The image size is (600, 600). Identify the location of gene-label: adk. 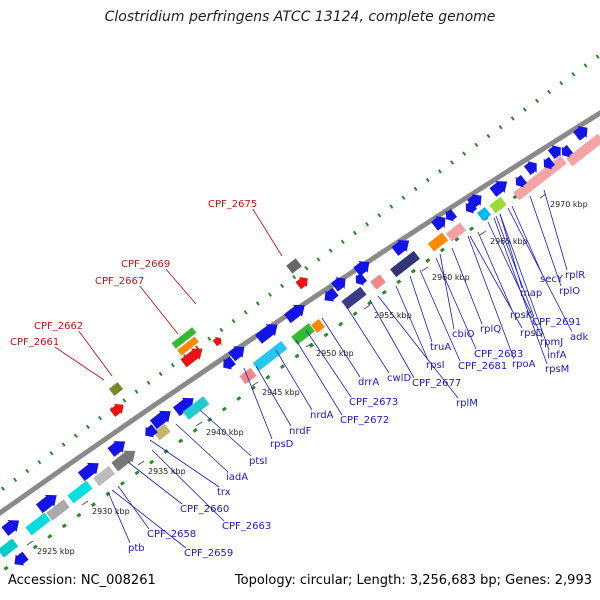
(579, 337).